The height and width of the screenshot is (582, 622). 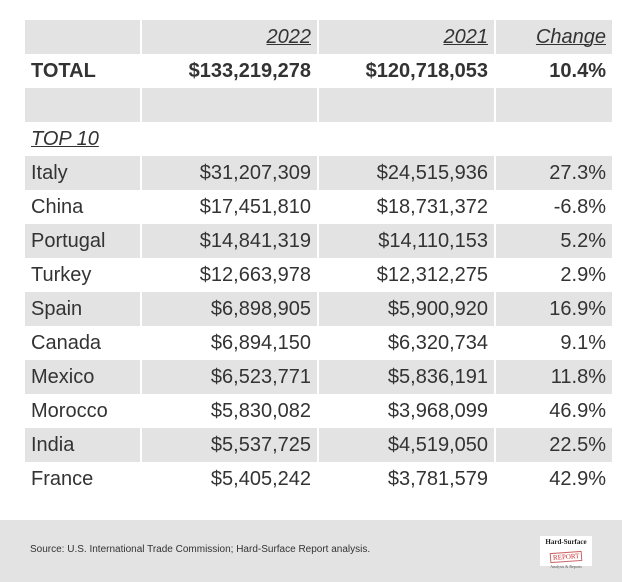 What do you see at coordinates (318, 343) in the screenshot?
I see `table-row: Canada $6,894,150 $6,320,734 9.1%` at bounding box center [318, 343].